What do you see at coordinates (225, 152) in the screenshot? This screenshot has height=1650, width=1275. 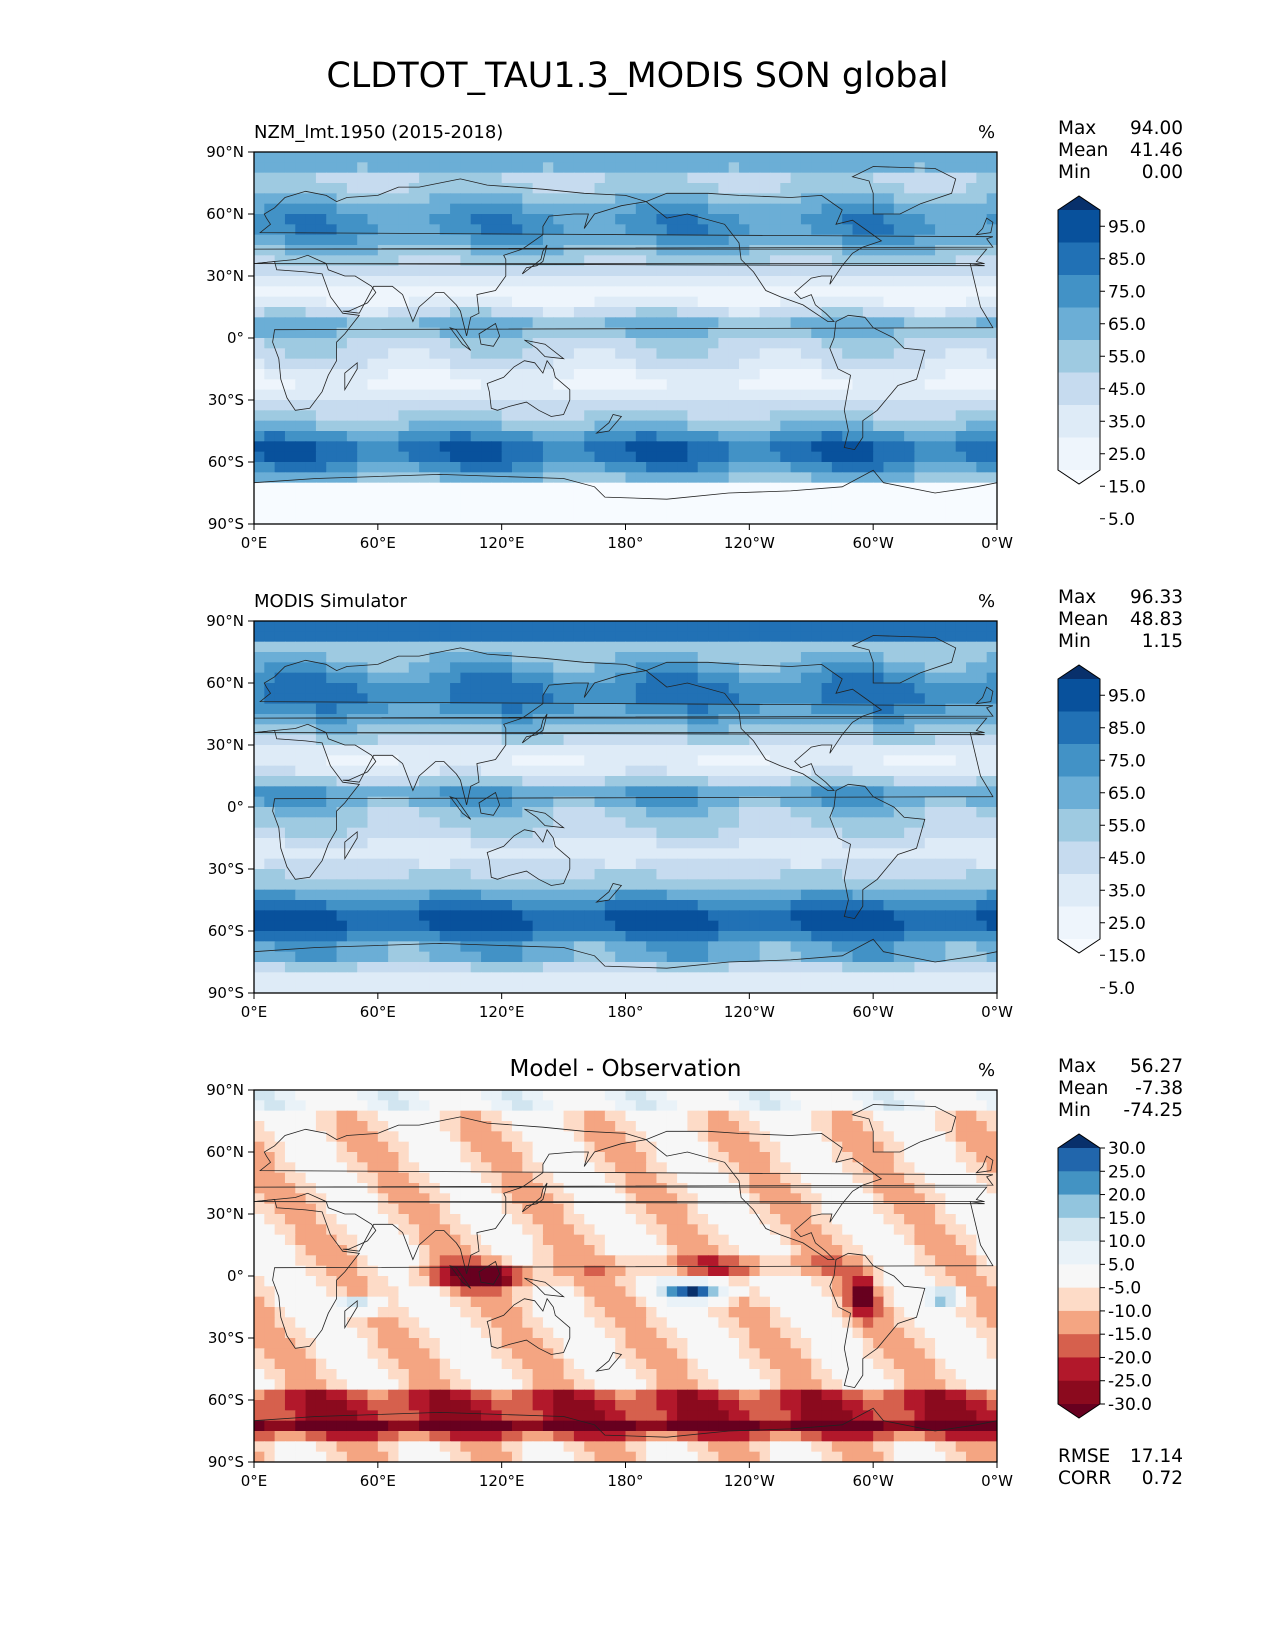 I see `y-tick-label: 90°N` at bounding box center [225, 152].